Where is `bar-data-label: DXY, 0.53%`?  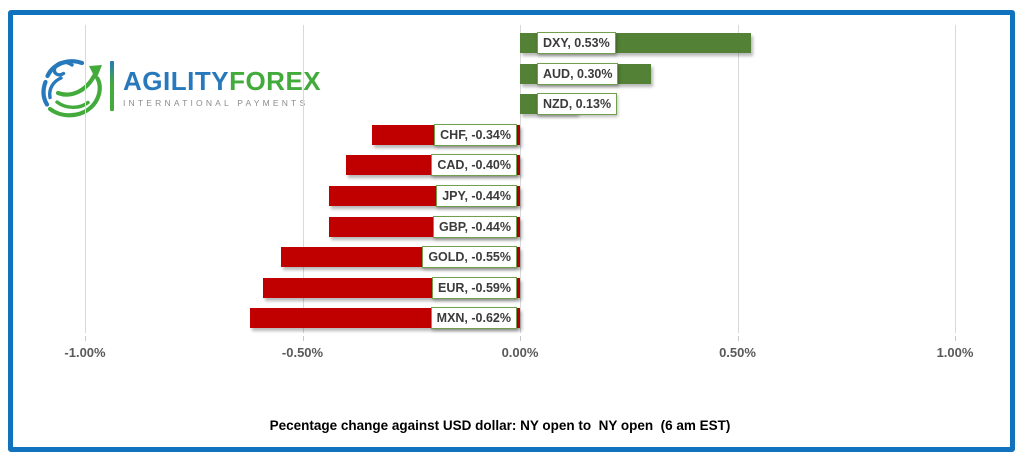 bar-data-label: DXY, 0.53% is located at coordinates (576, 43).